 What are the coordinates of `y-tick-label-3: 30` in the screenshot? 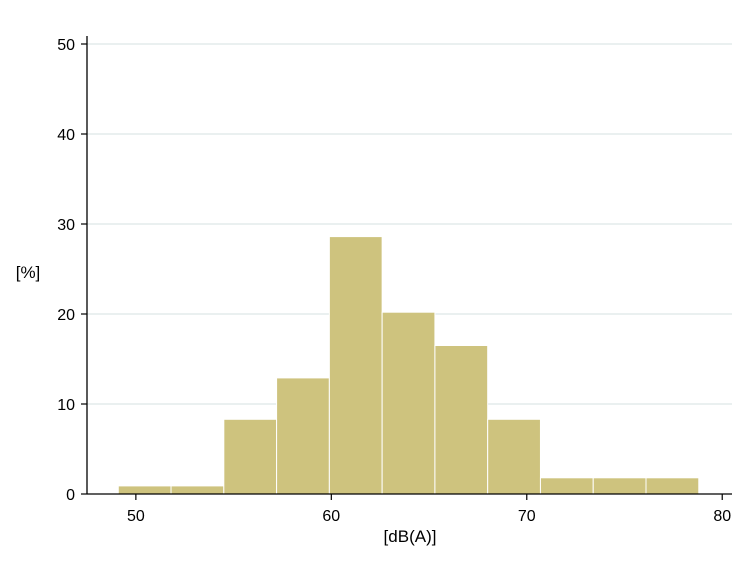 It's located at (66, 225).